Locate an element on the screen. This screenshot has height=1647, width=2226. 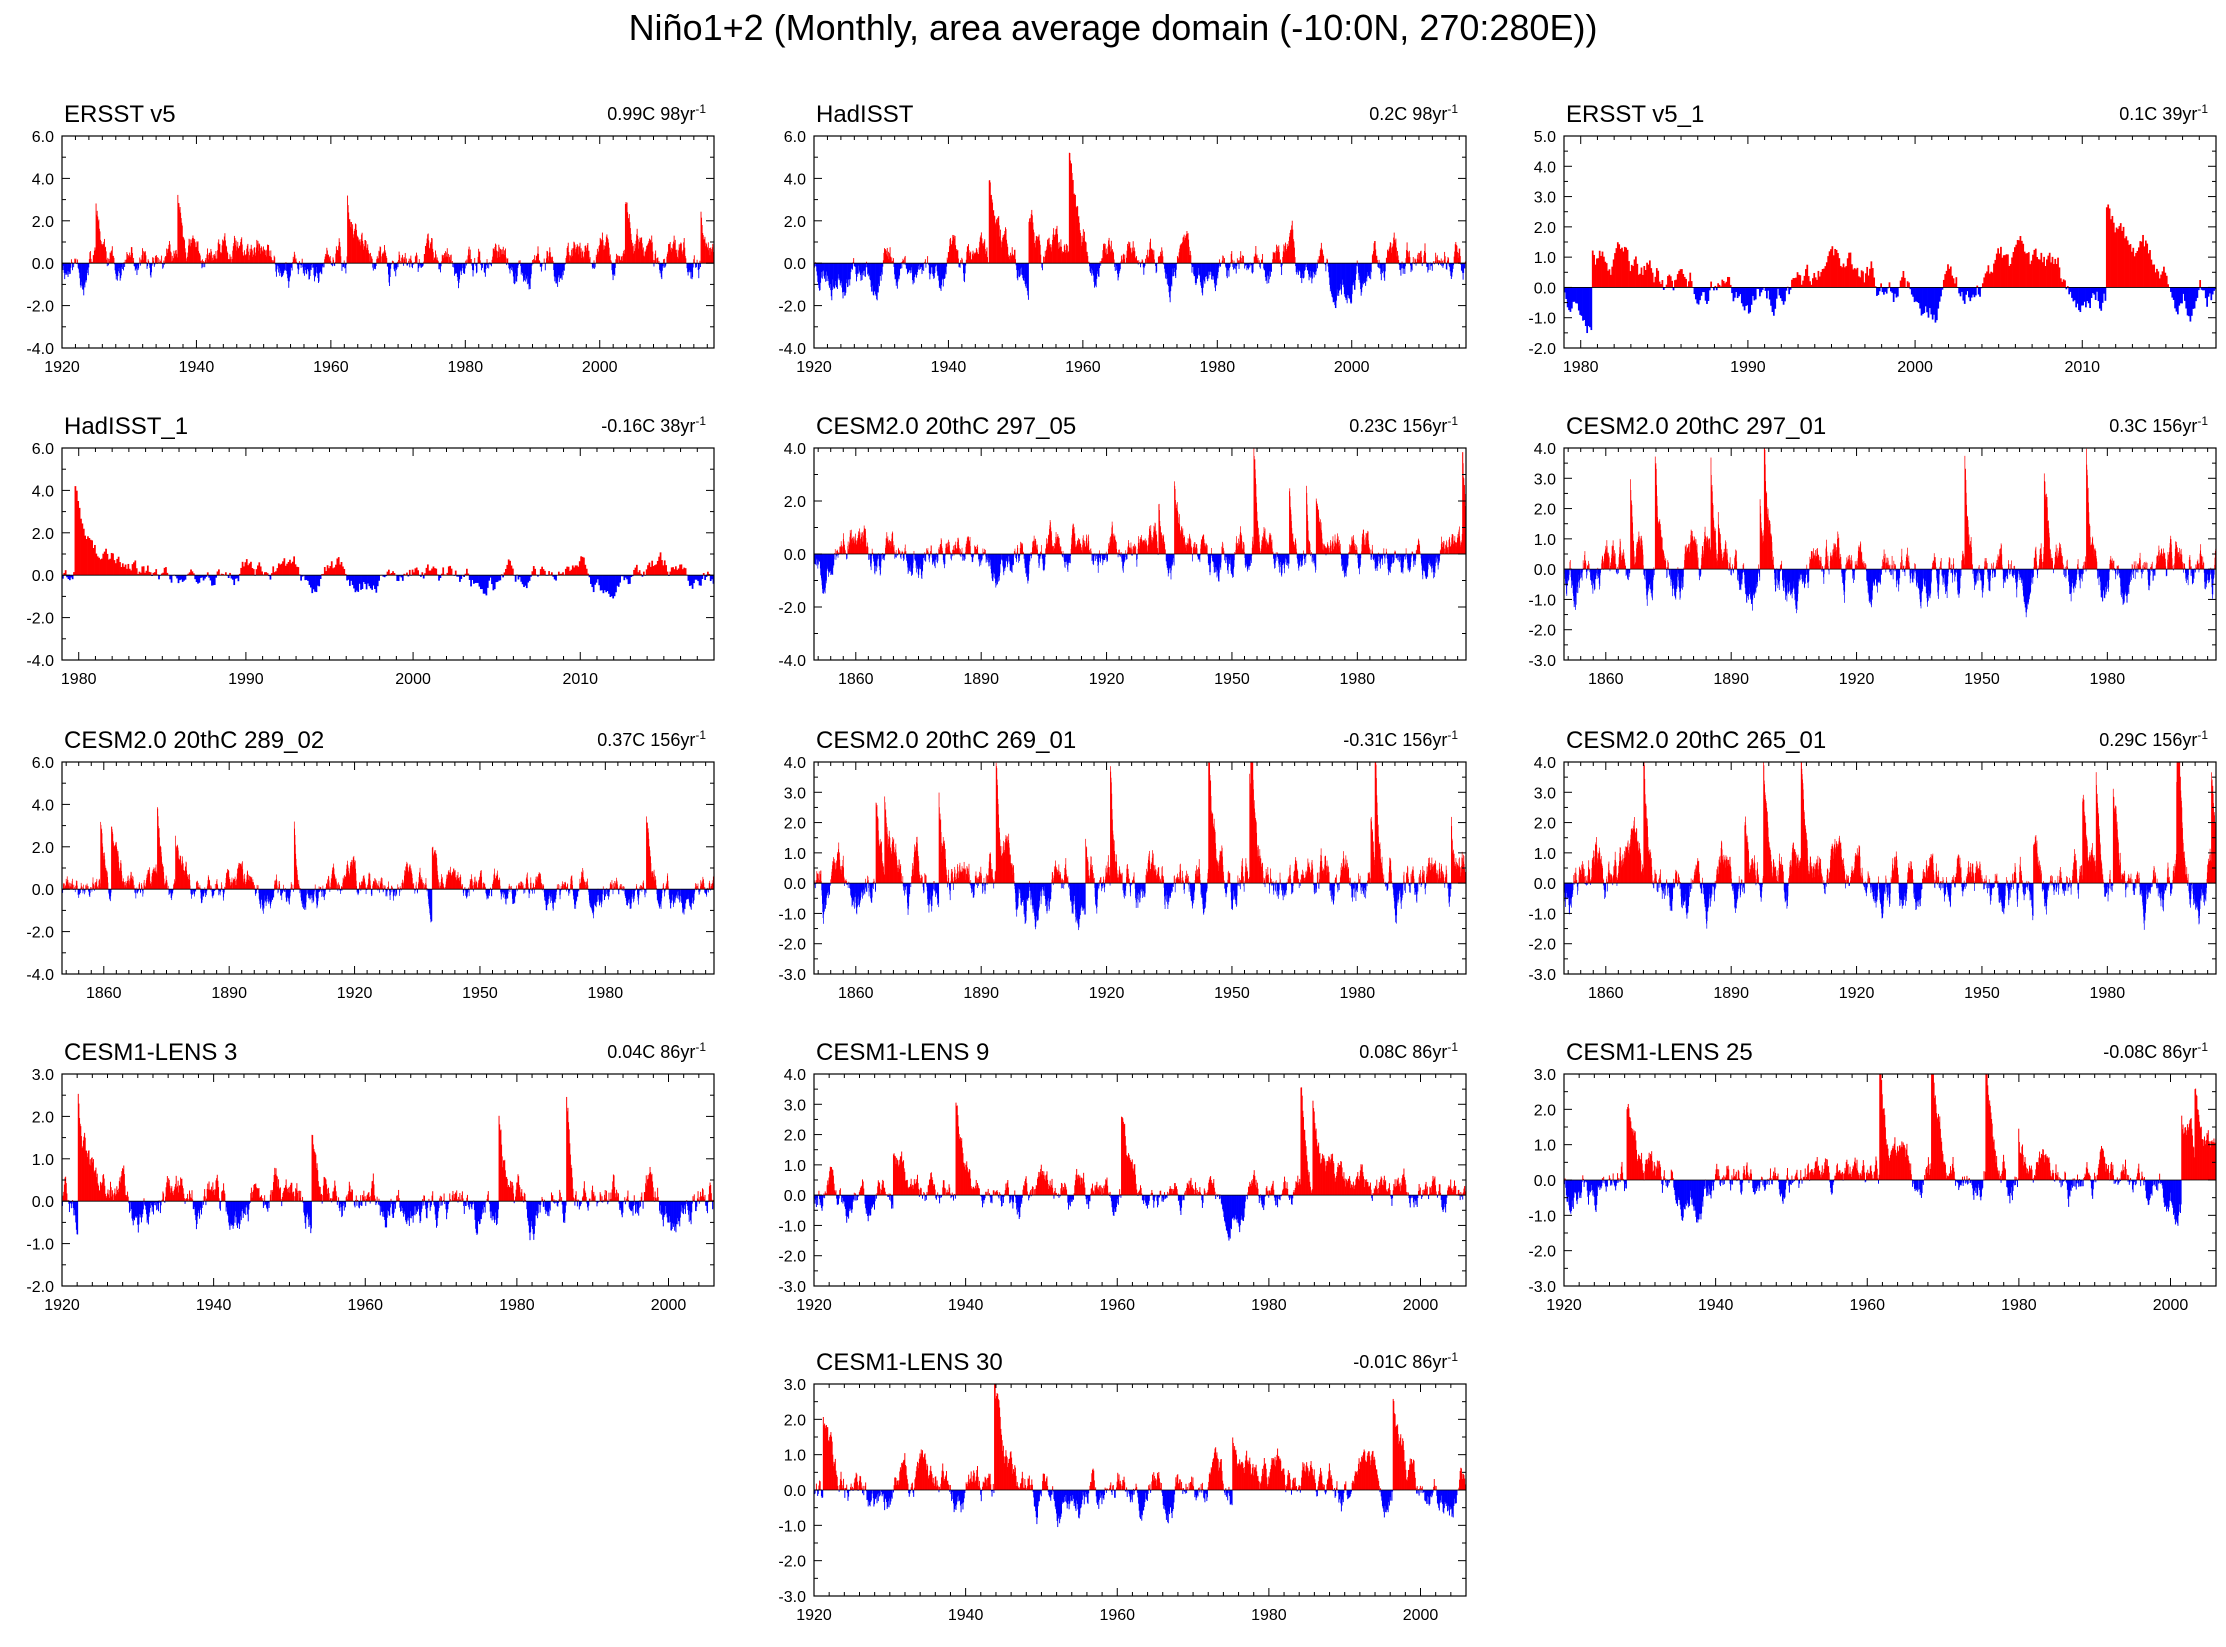
y-tick-label: -4.0 is located at coordinates (40, 349).